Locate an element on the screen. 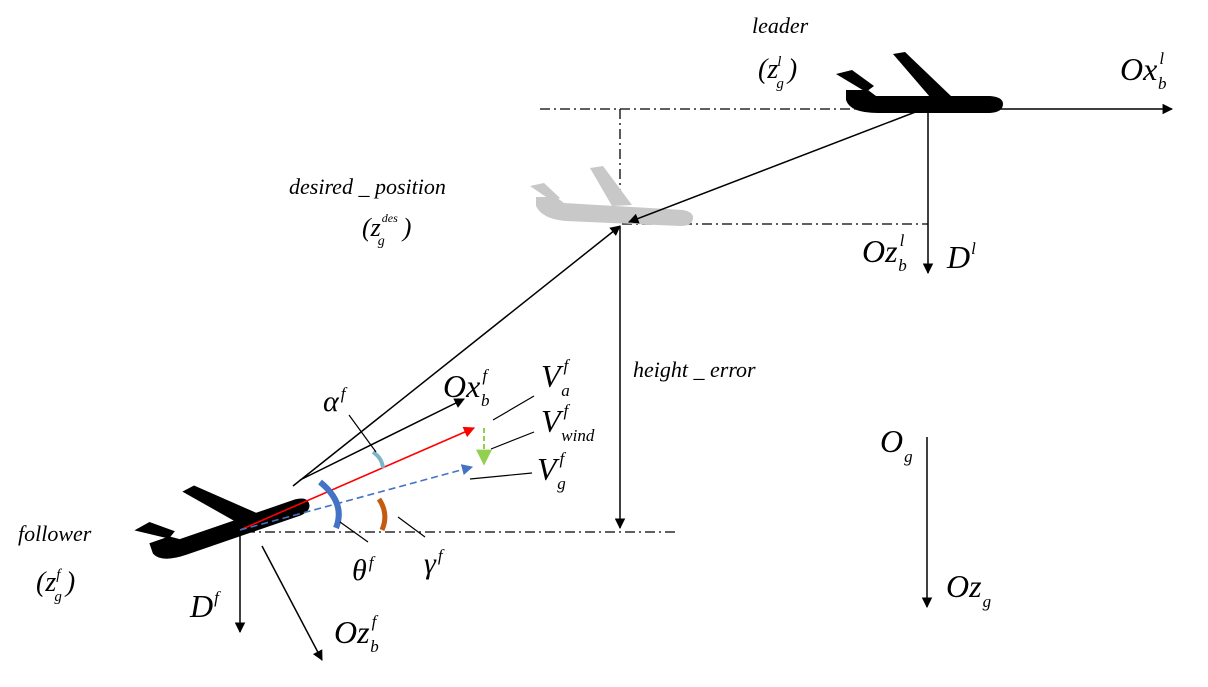 This screenshot has height=687, width=1208. follower-oz-label: Oz f b is located at coordinates (356, 634).